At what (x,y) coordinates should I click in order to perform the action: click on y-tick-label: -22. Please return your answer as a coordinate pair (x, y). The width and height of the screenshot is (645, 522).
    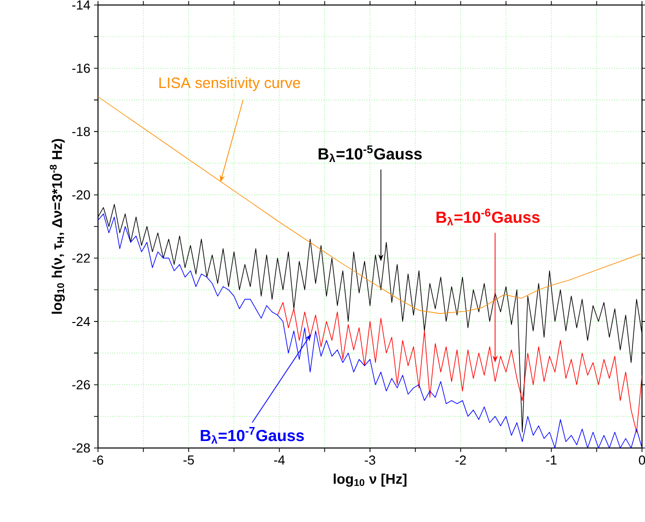
    Looking at the image, I should click on (81, 258).